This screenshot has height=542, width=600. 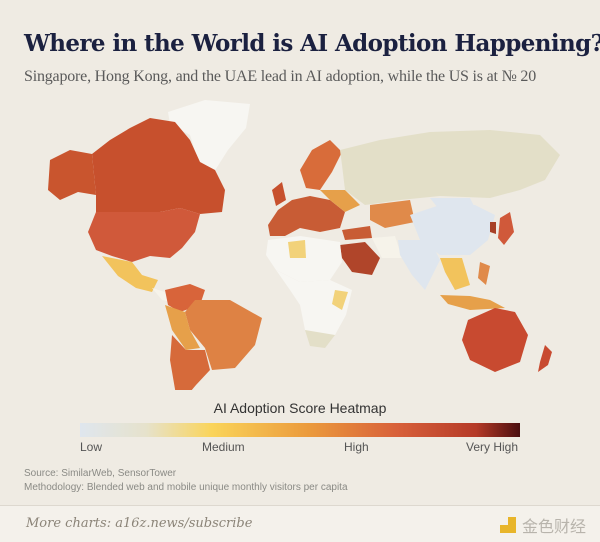 I want to click on region-mongolia, so click(x=452, y=203).